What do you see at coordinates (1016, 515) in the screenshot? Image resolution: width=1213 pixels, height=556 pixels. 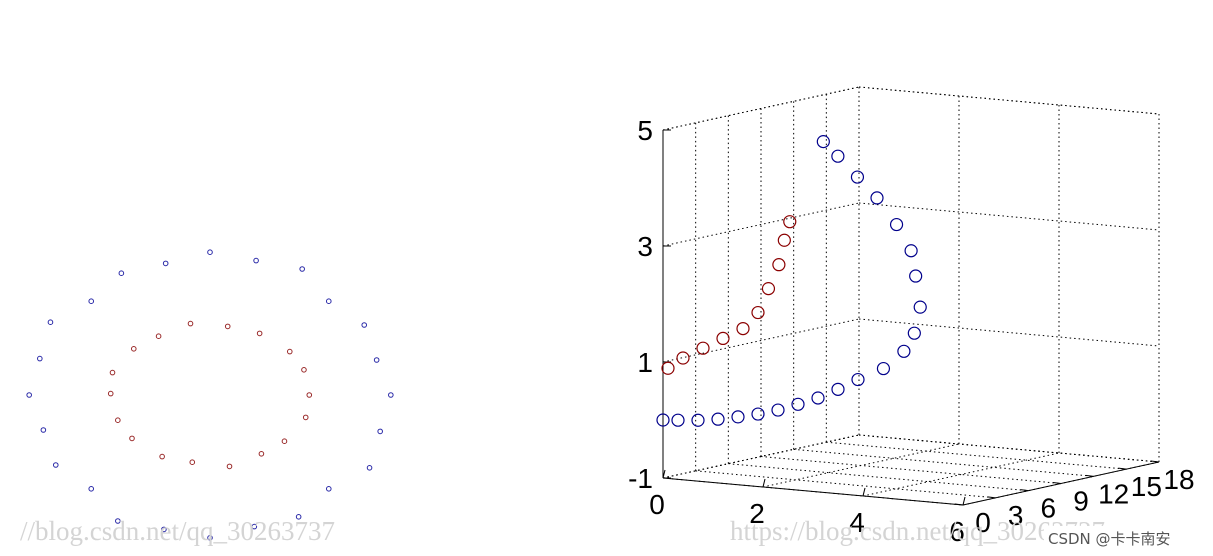 I see `y-tick-label: 3` at bounding box center [1016, 515].